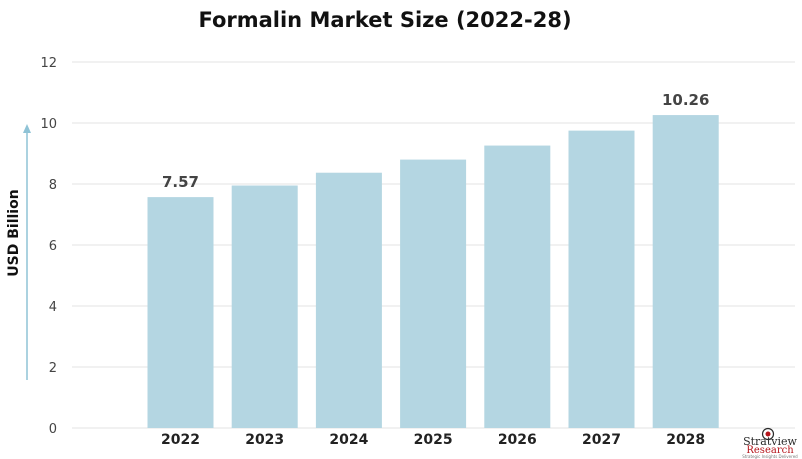  I want to click on bar-2024, so click(348, 300).